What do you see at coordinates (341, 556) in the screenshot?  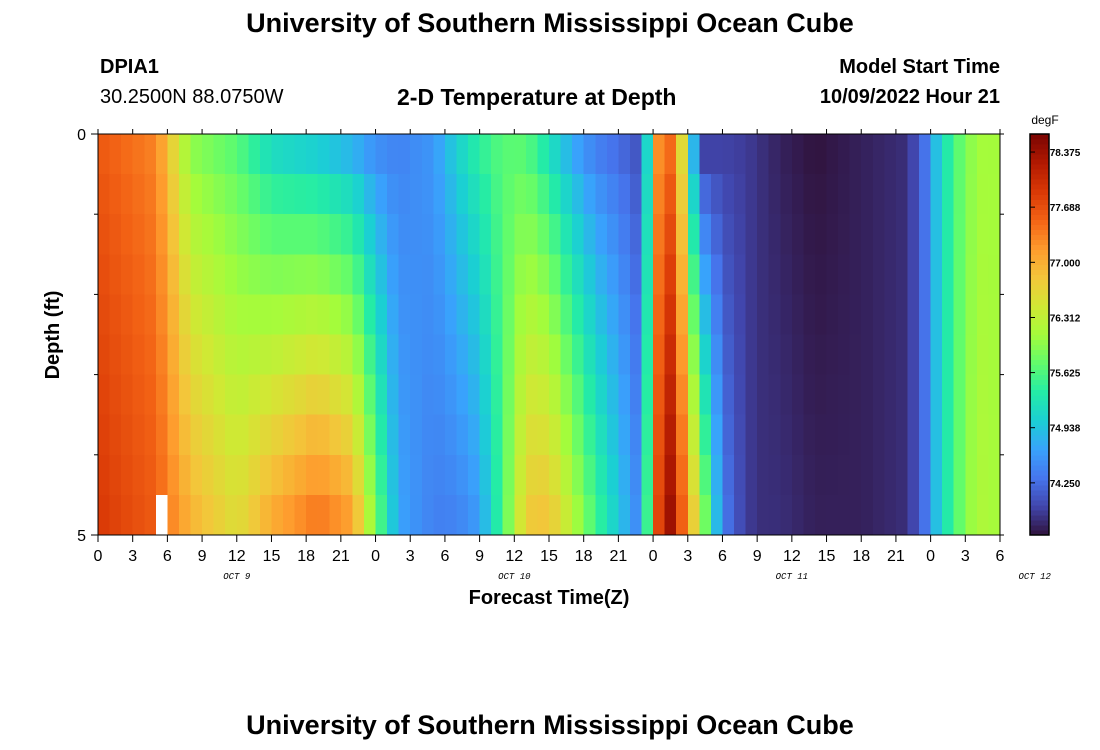 I see `x-tick-label: 21` at bounding box center [341, 556].